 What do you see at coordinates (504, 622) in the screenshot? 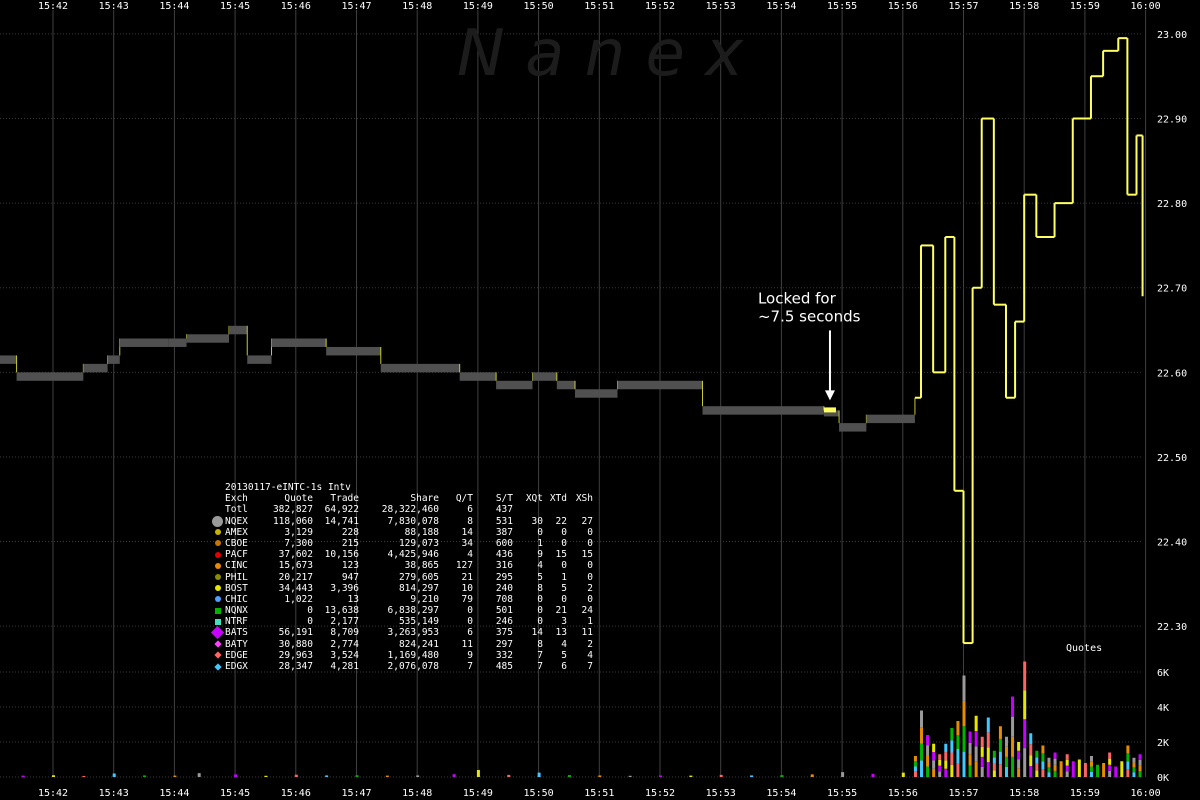
I see `table-cell: 246` at bounding box center [504, 622].